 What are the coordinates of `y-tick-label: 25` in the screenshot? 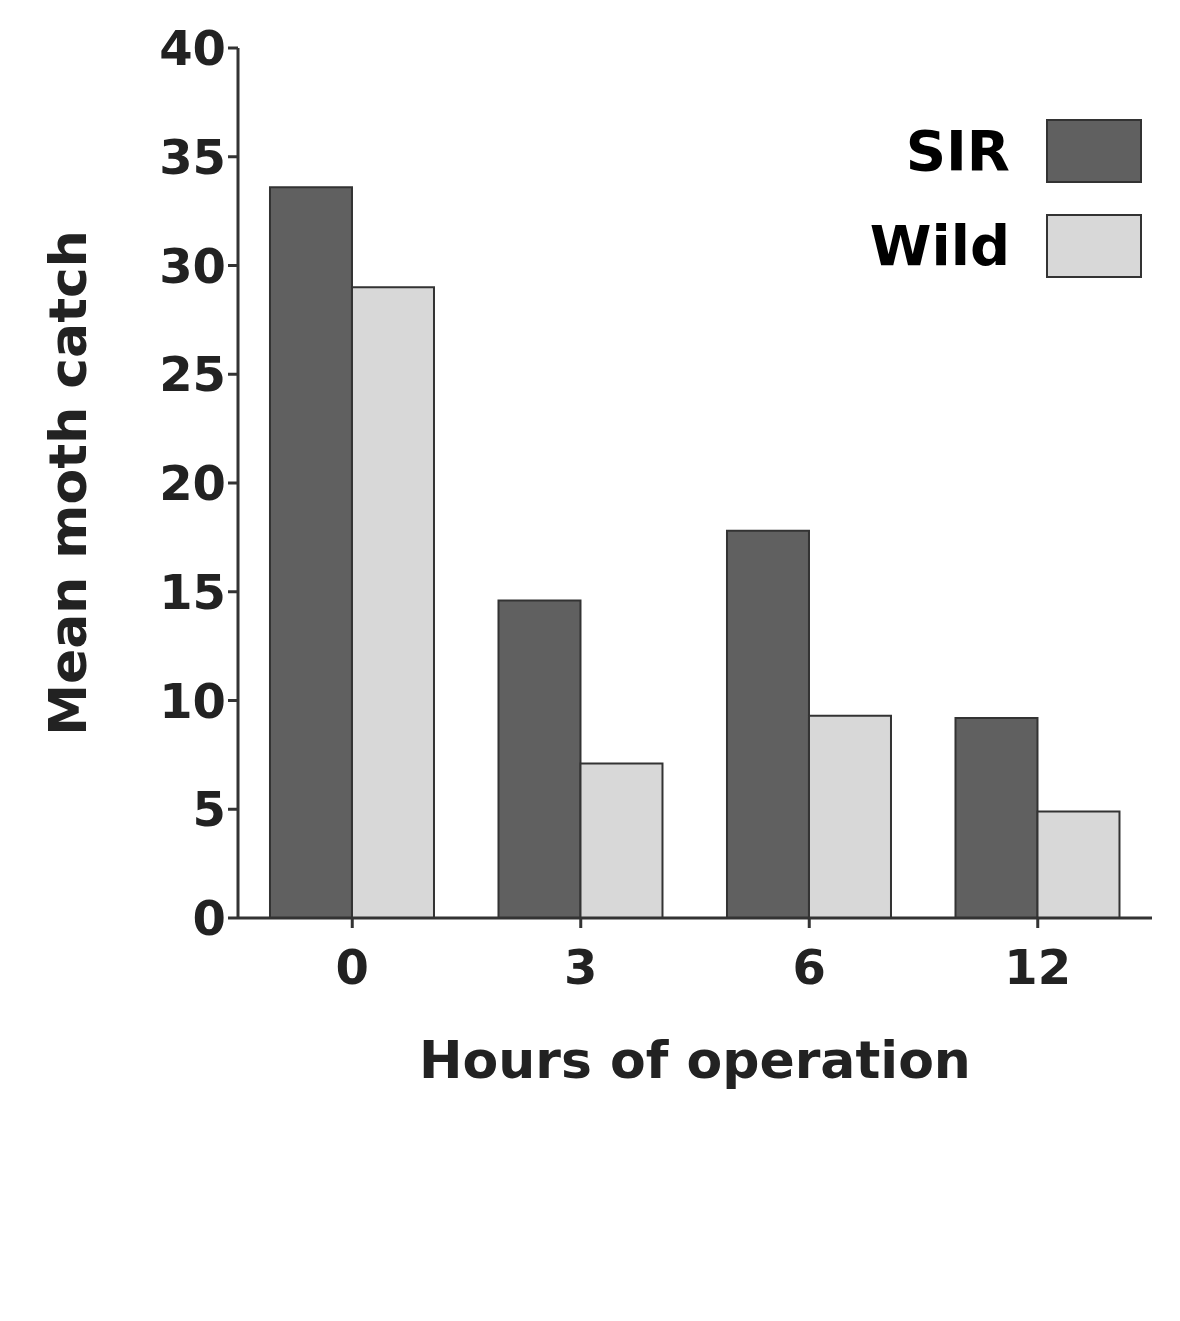 It's located at (192, 374).